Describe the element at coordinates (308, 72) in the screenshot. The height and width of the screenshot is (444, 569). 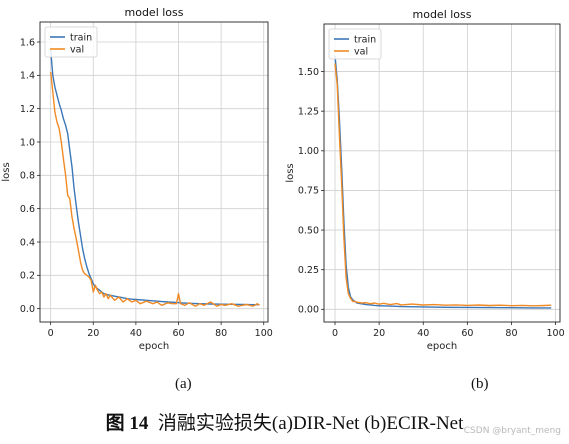
I see `y-tick-label: 1.50` at that location.